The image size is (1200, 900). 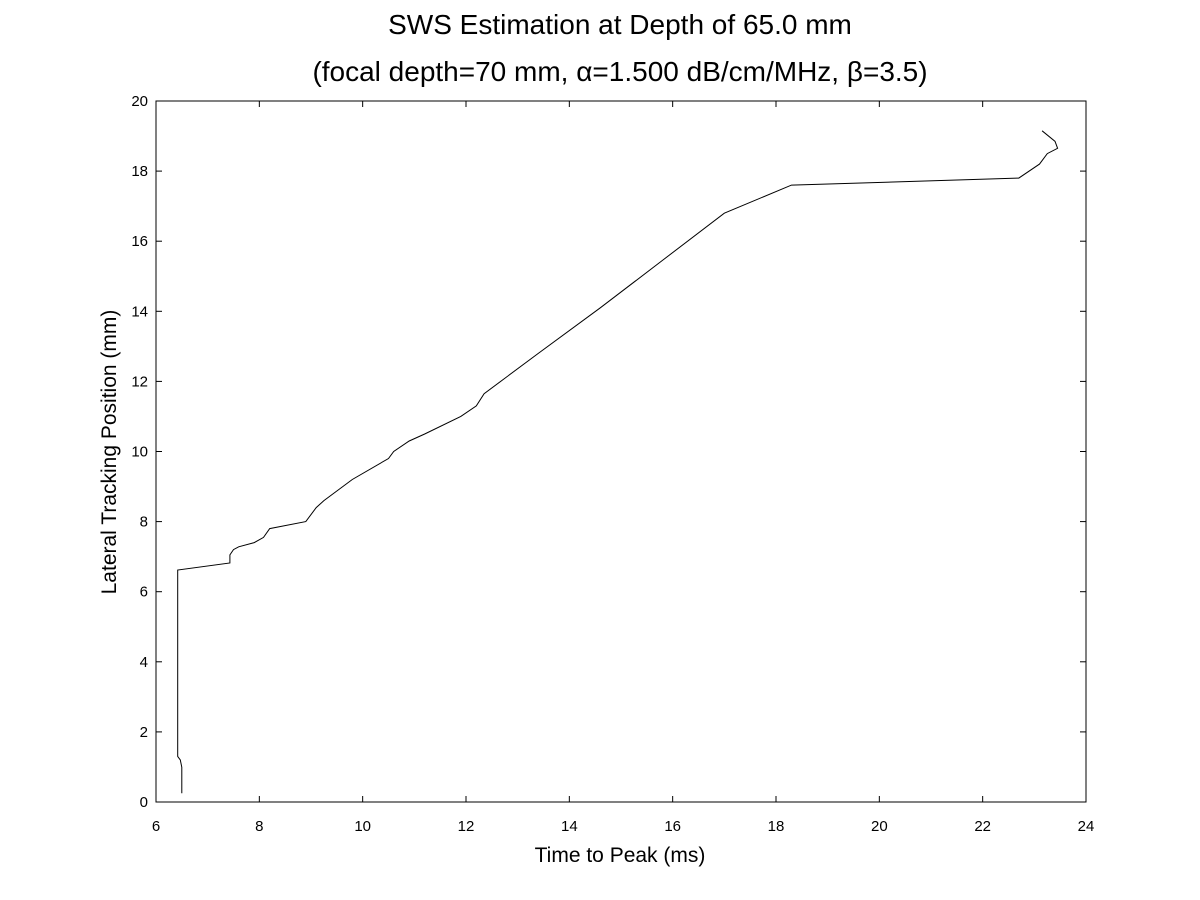 What do you see at coordinates (259, 826) in the screenshot?
I see `x-tick-label: 8` at bounding box center [259, 826].